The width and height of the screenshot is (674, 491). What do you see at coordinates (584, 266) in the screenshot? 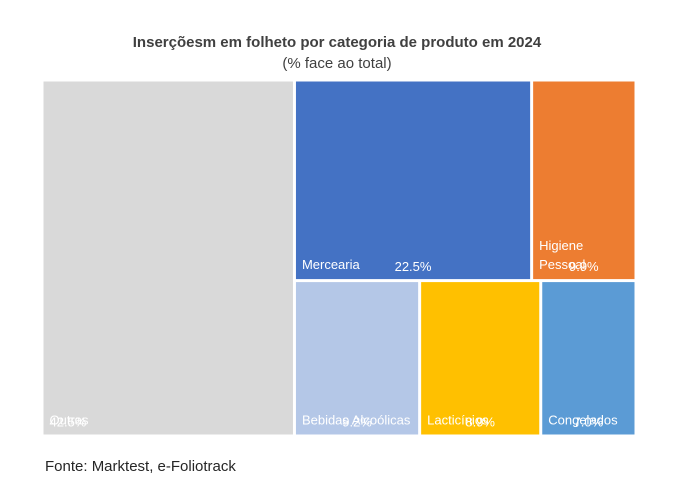
I see `value-higiene-pessoal: 9.9%` at bounding box center [584, 266].